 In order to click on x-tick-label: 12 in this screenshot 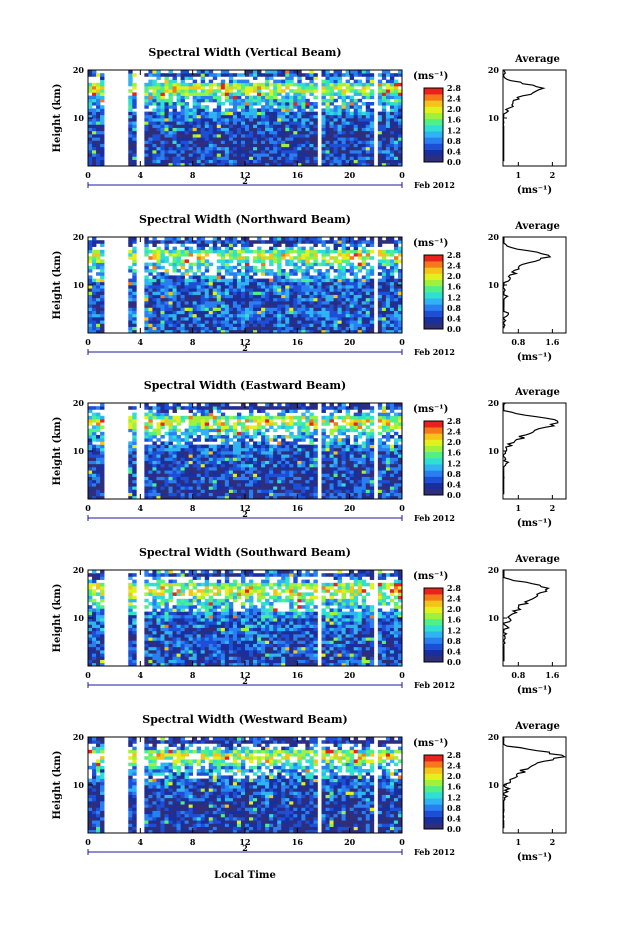, I will do `click(244, 342)`.